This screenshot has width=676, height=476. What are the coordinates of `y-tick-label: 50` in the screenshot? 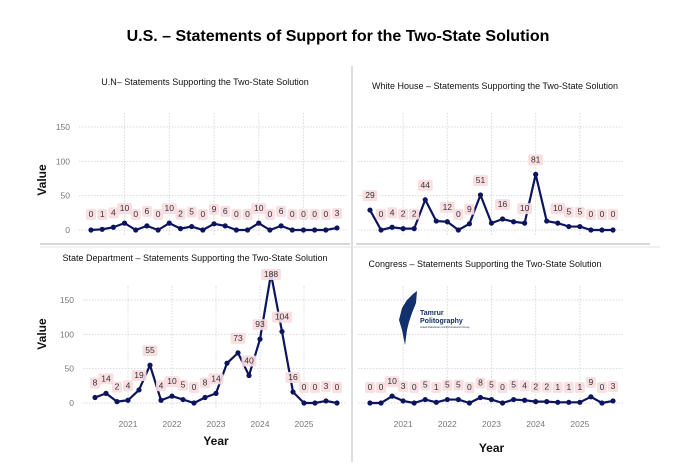 It's located at (66, 196).